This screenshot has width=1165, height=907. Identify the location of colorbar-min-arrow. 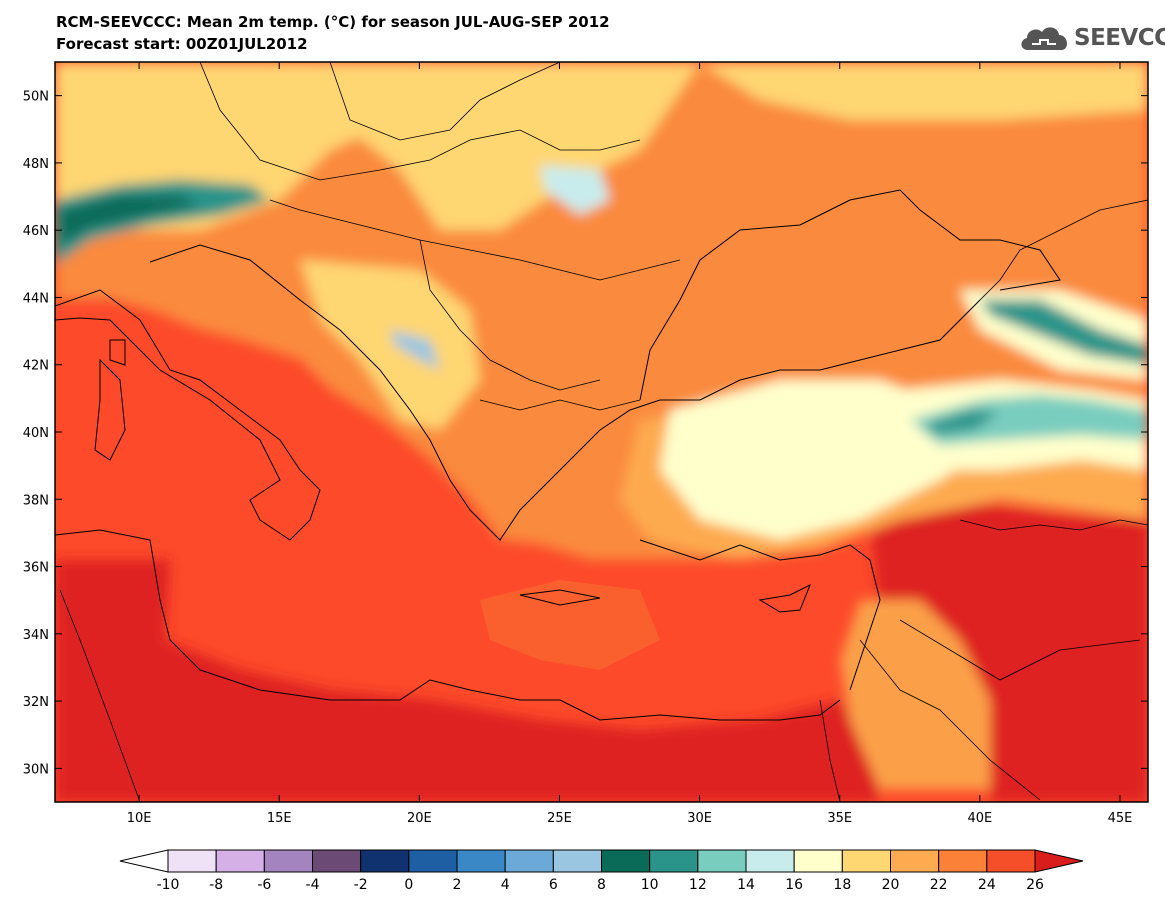
(144, 861).